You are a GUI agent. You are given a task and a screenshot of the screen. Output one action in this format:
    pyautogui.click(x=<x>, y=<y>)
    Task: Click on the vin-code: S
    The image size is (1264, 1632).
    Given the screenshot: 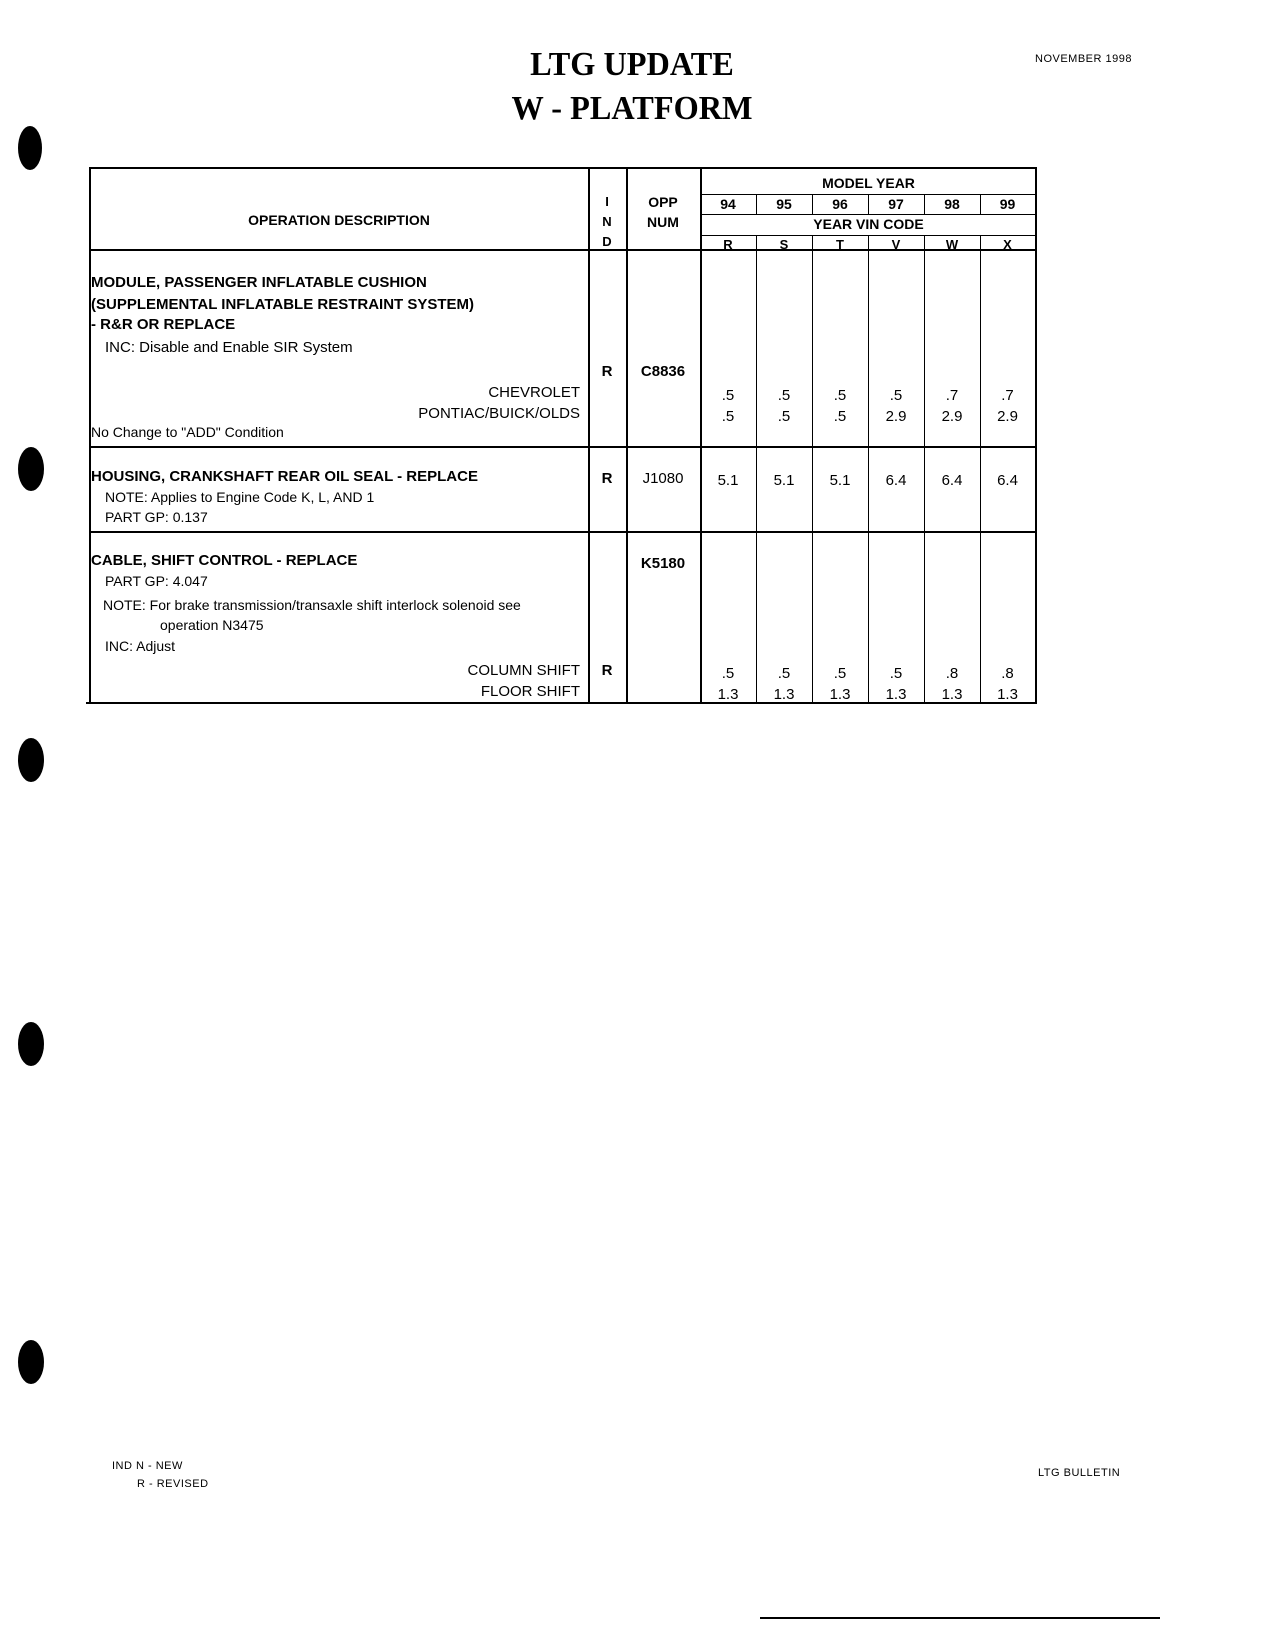 What is the action you would take?
    pyautogui.click(x=784, y=244)
    